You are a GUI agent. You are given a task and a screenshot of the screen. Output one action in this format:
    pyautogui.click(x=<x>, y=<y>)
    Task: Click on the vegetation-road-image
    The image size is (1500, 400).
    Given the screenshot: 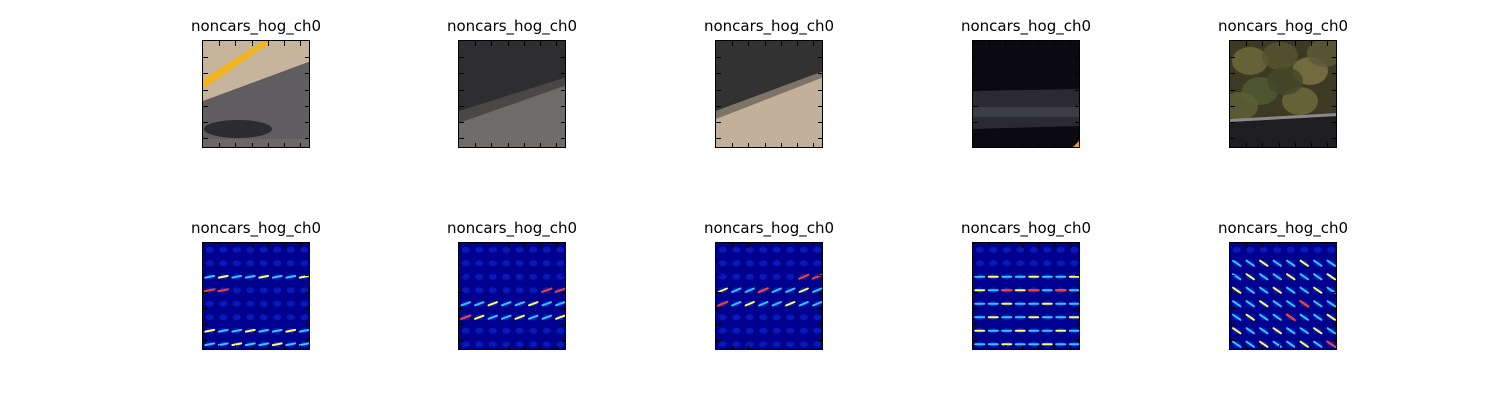 What is the action you would take?
    pyautogui.click(x=1283, y=94)
    